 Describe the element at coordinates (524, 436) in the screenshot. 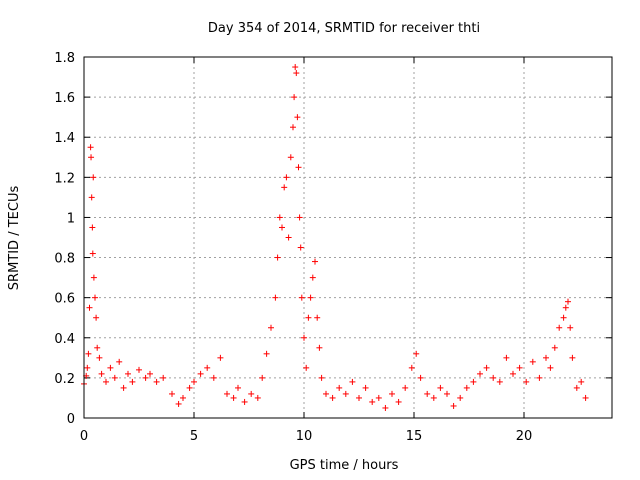

I see `x-tick-label: 20` at that location.